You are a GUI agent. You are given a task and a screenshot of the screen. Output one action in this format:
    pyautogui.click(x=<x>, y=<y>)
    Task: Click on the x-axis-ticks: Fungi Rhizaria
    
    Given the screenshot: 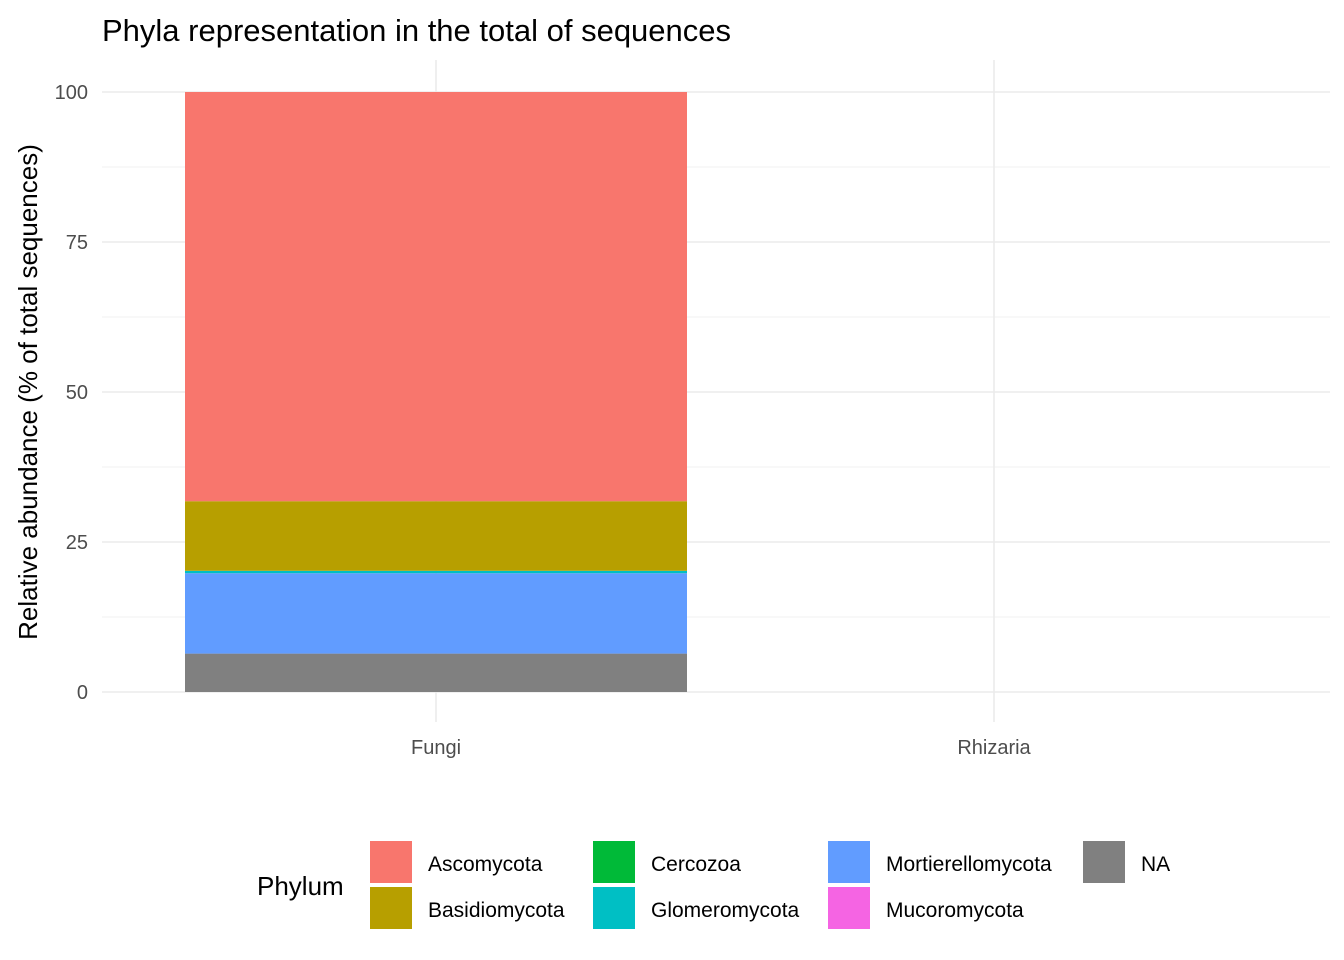 What is the action you would take?
    pyautogui.click(x=721, y=748)
    